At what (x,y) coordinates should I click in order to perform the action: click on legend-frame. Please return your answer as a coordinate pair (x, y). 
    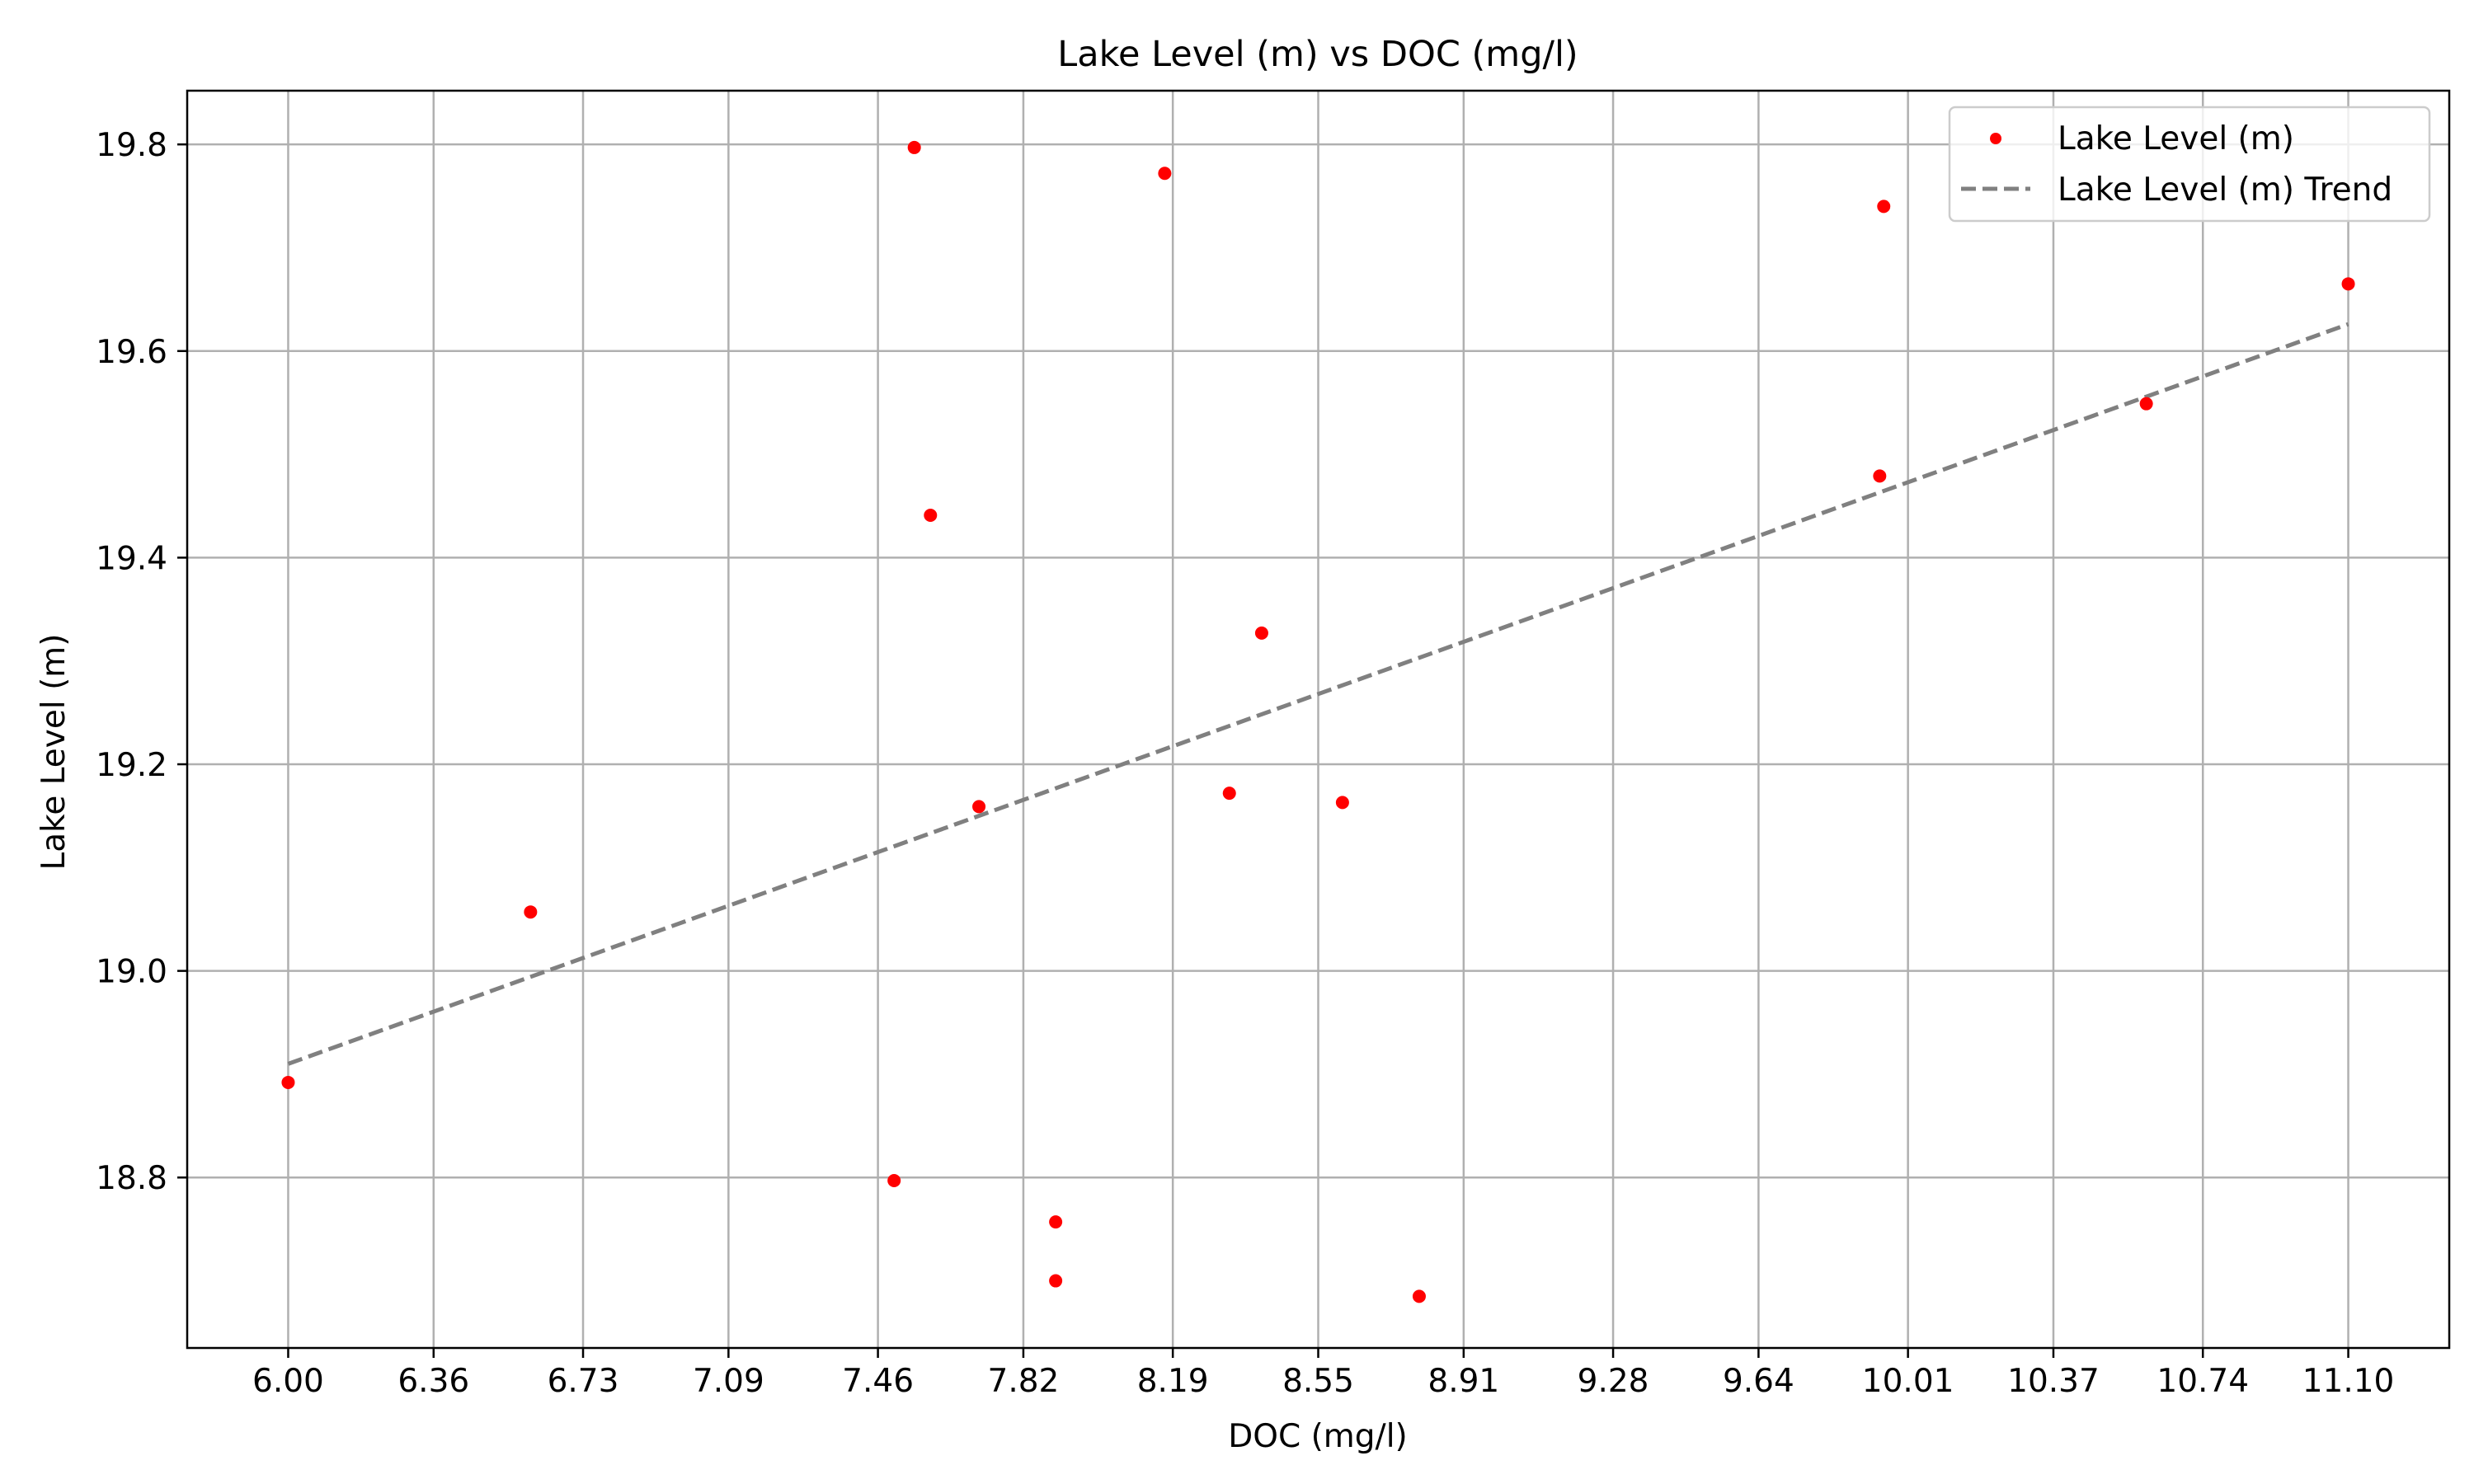
    Looking at the image, I should click on (2189, 164).